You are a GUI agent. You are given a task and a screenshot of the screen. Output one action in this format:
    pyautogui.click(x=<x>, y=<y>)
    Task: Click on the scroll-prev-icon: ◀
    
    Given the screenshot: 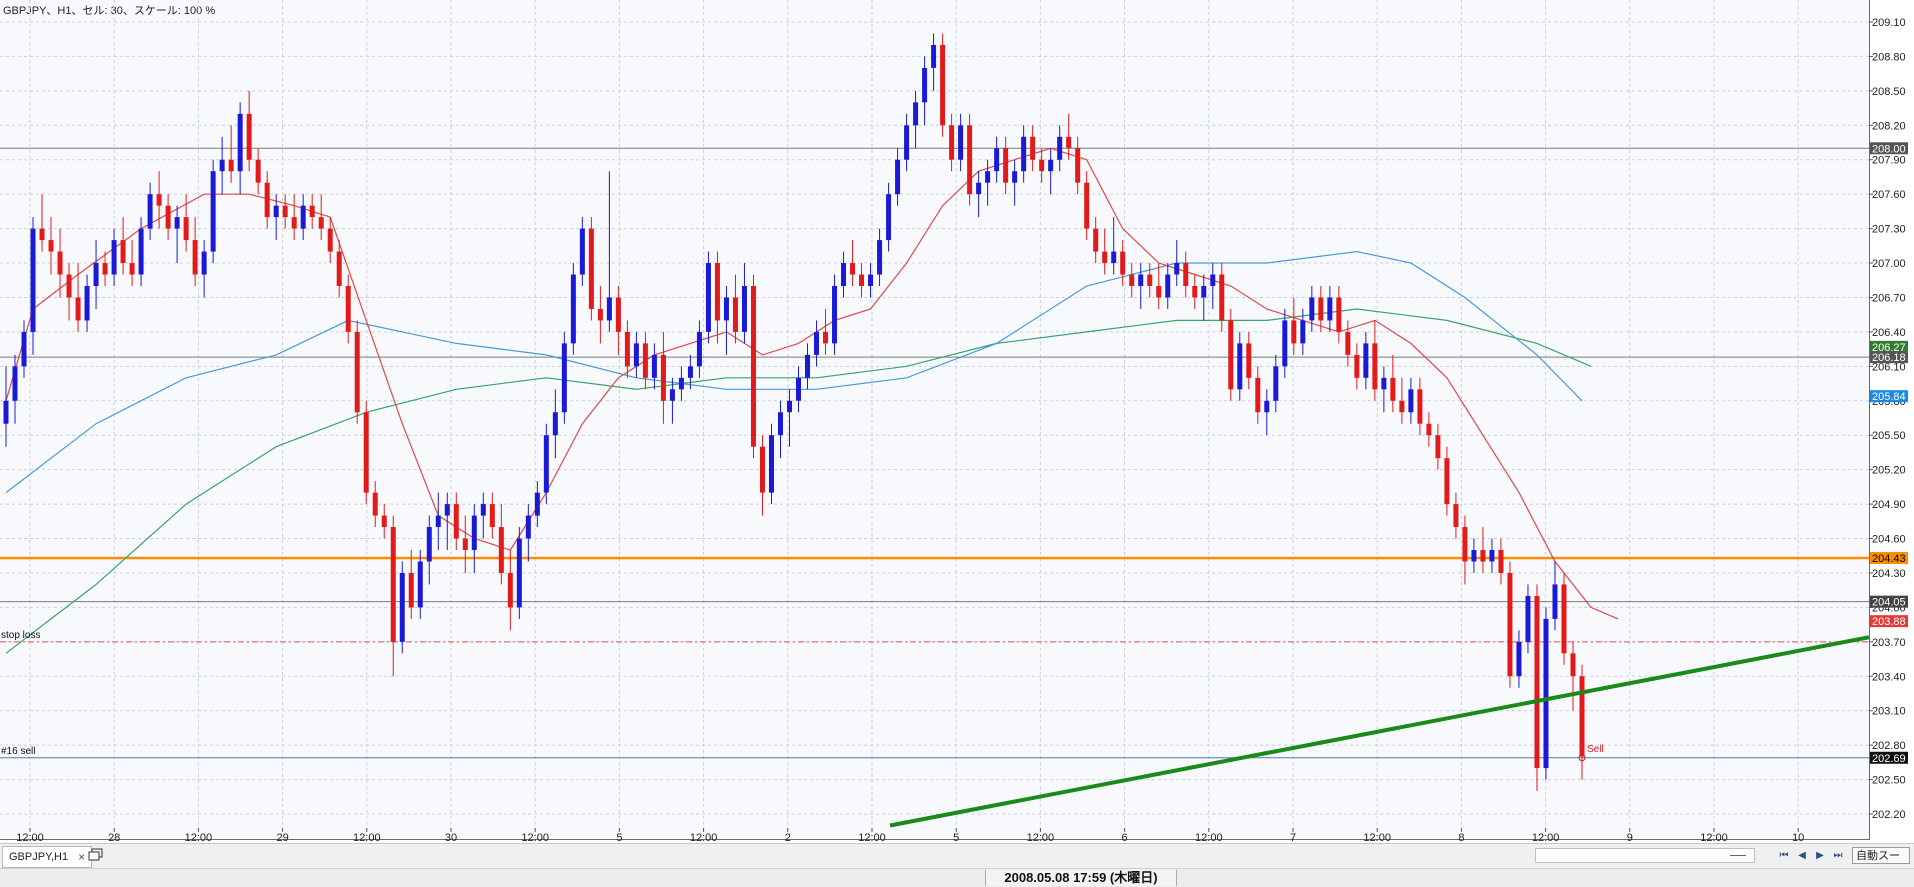 What is the action you would take?
    pyautogui.click(x=1802, y=855)
    